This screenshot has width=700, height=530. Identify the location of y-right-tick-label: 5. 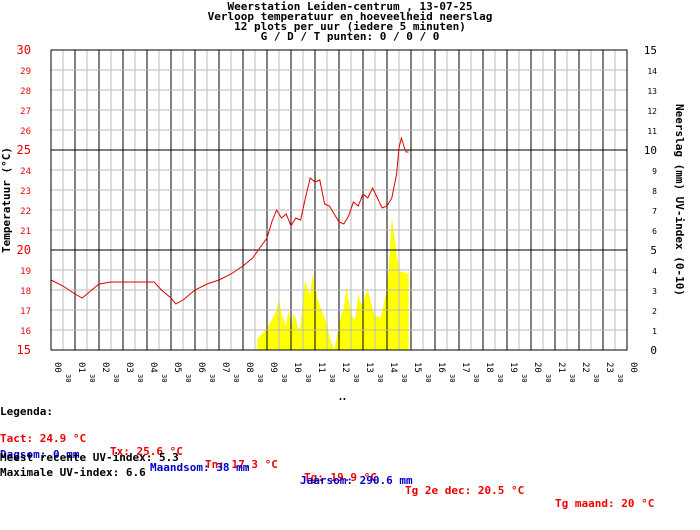
(653, 250).